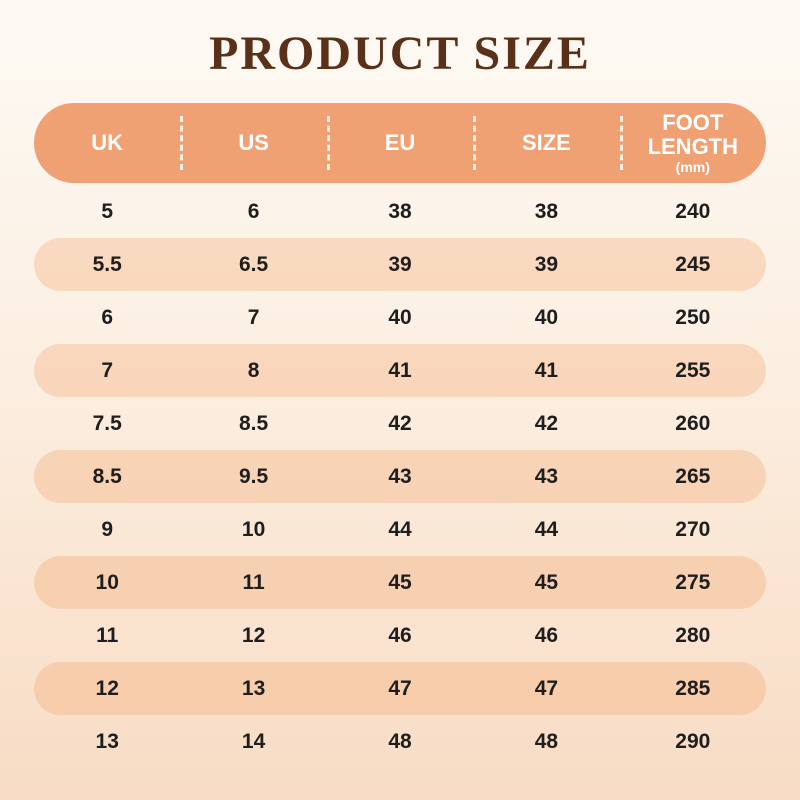 The image size is (800, 800). I want to click on header-cell-uk: UK, so click(107, 142).